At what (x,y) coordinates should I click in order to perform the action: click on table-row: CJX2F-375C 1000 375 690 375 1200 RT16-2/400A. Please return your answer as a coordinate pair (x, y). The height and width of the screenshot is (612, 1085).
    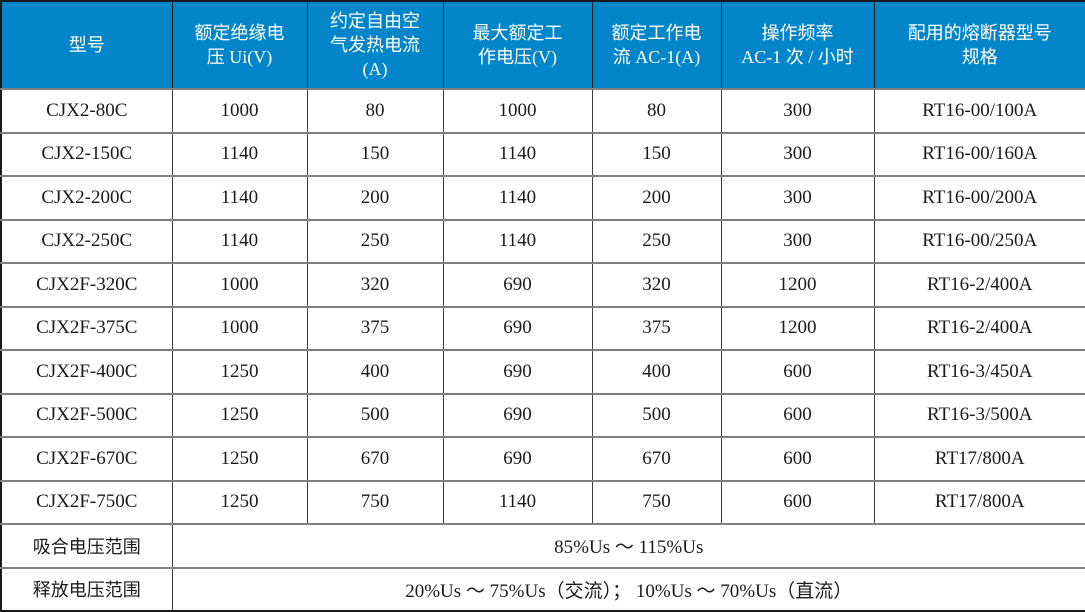
    Looking at the image, I should click on (543, 327).